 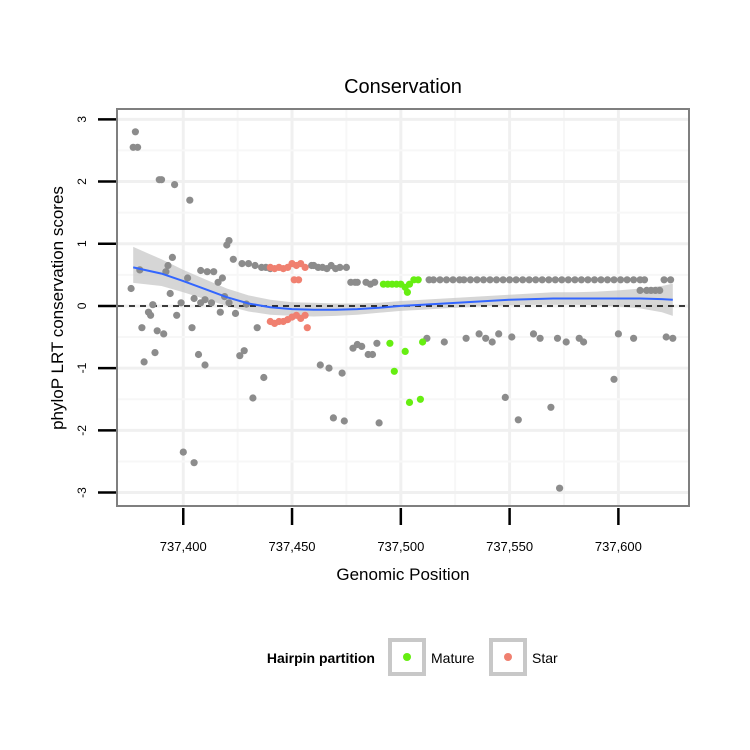 I want to click on legend-dot-star, so click(x=508, y=657).